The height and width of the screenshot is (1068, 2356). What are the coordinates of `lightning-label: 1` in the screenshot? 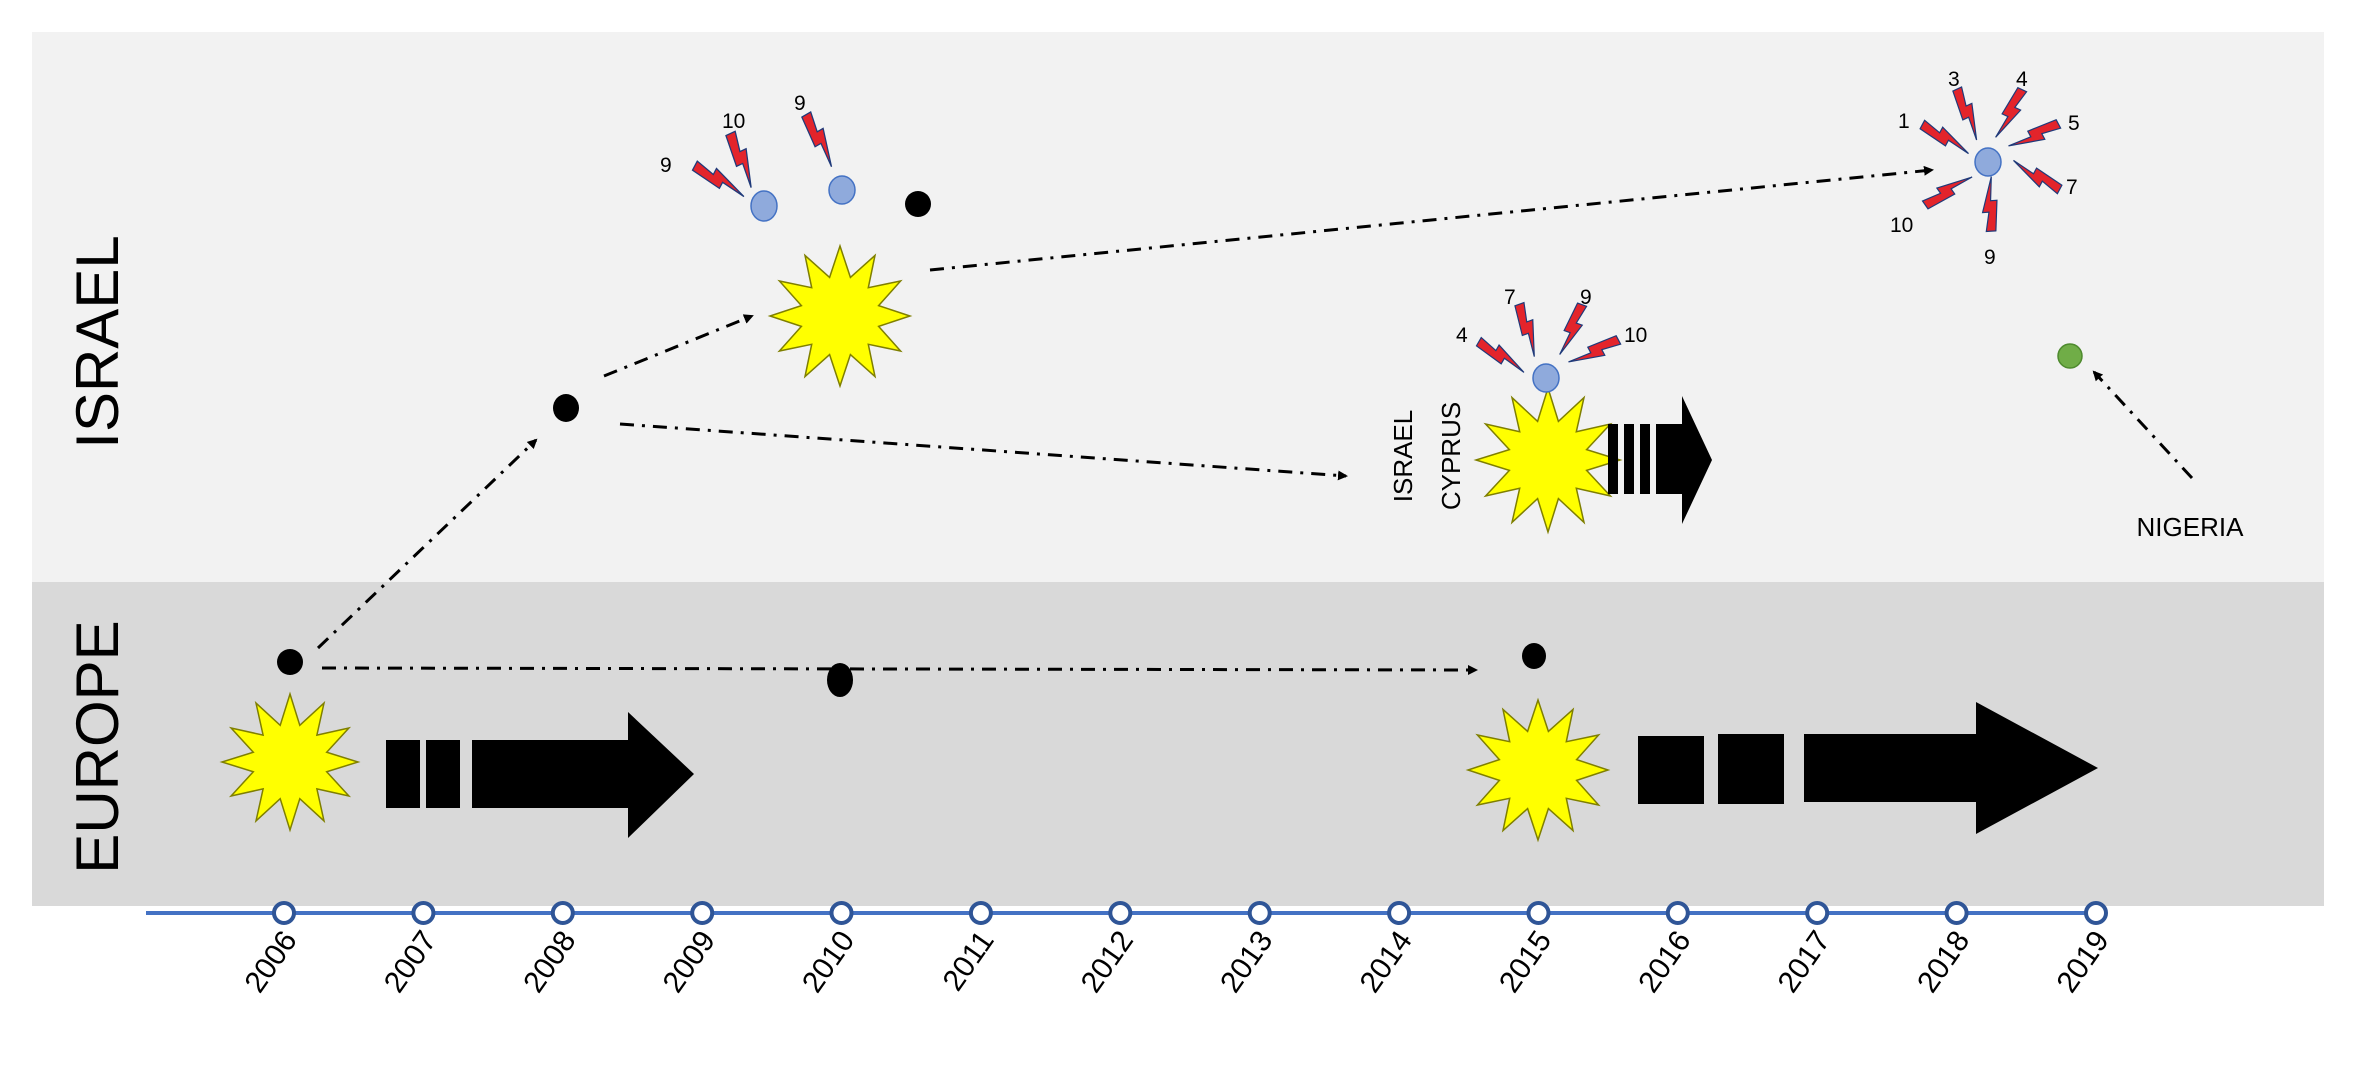 It's located at (1904, 121).